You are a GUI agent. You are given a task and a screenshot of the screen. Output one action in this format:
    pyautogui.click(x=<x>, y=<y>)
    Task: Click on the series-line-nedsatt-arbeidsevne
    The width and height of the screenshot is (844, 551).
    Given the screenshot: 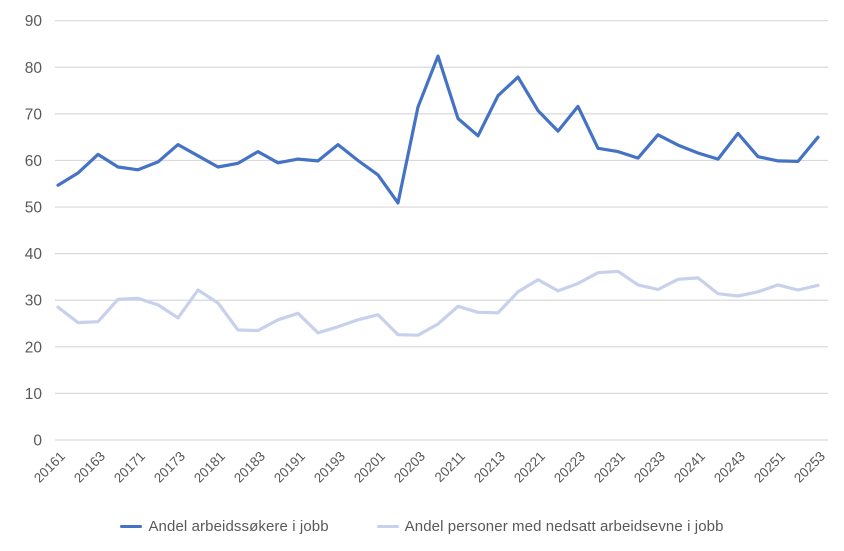 What is the action you would take?
    pyautogui.click(x=438, y=303)
    